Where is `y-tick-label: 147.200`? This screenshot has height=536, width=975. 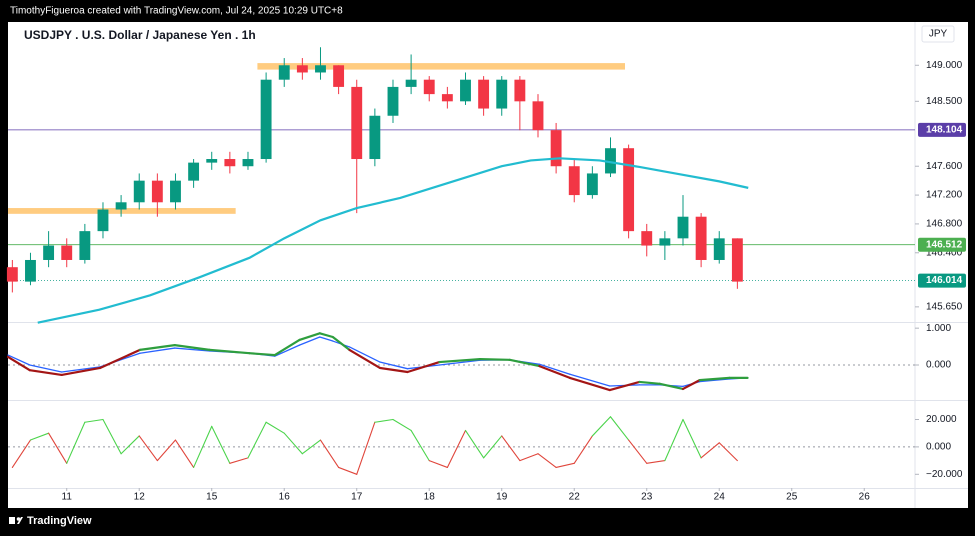
y-tick-label: 147.200 is located at coordinates (944, 195).